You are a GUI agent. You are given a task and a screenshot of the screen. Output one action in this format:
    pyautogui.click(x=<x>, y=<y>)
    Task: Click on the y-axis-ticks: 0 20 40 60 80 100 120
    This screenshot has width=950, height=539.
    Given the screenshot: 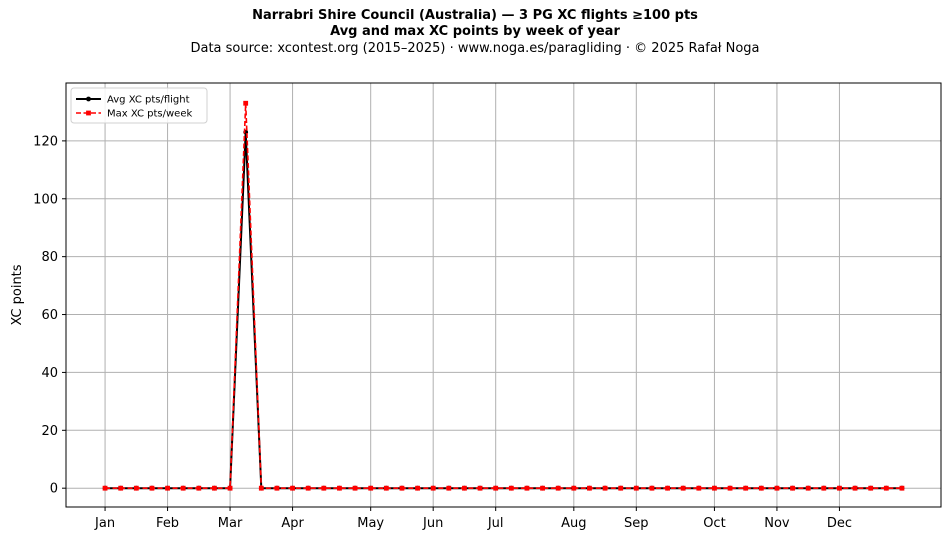 What is the action you would take?
    pyautogui.click(x=49, y=315)
    